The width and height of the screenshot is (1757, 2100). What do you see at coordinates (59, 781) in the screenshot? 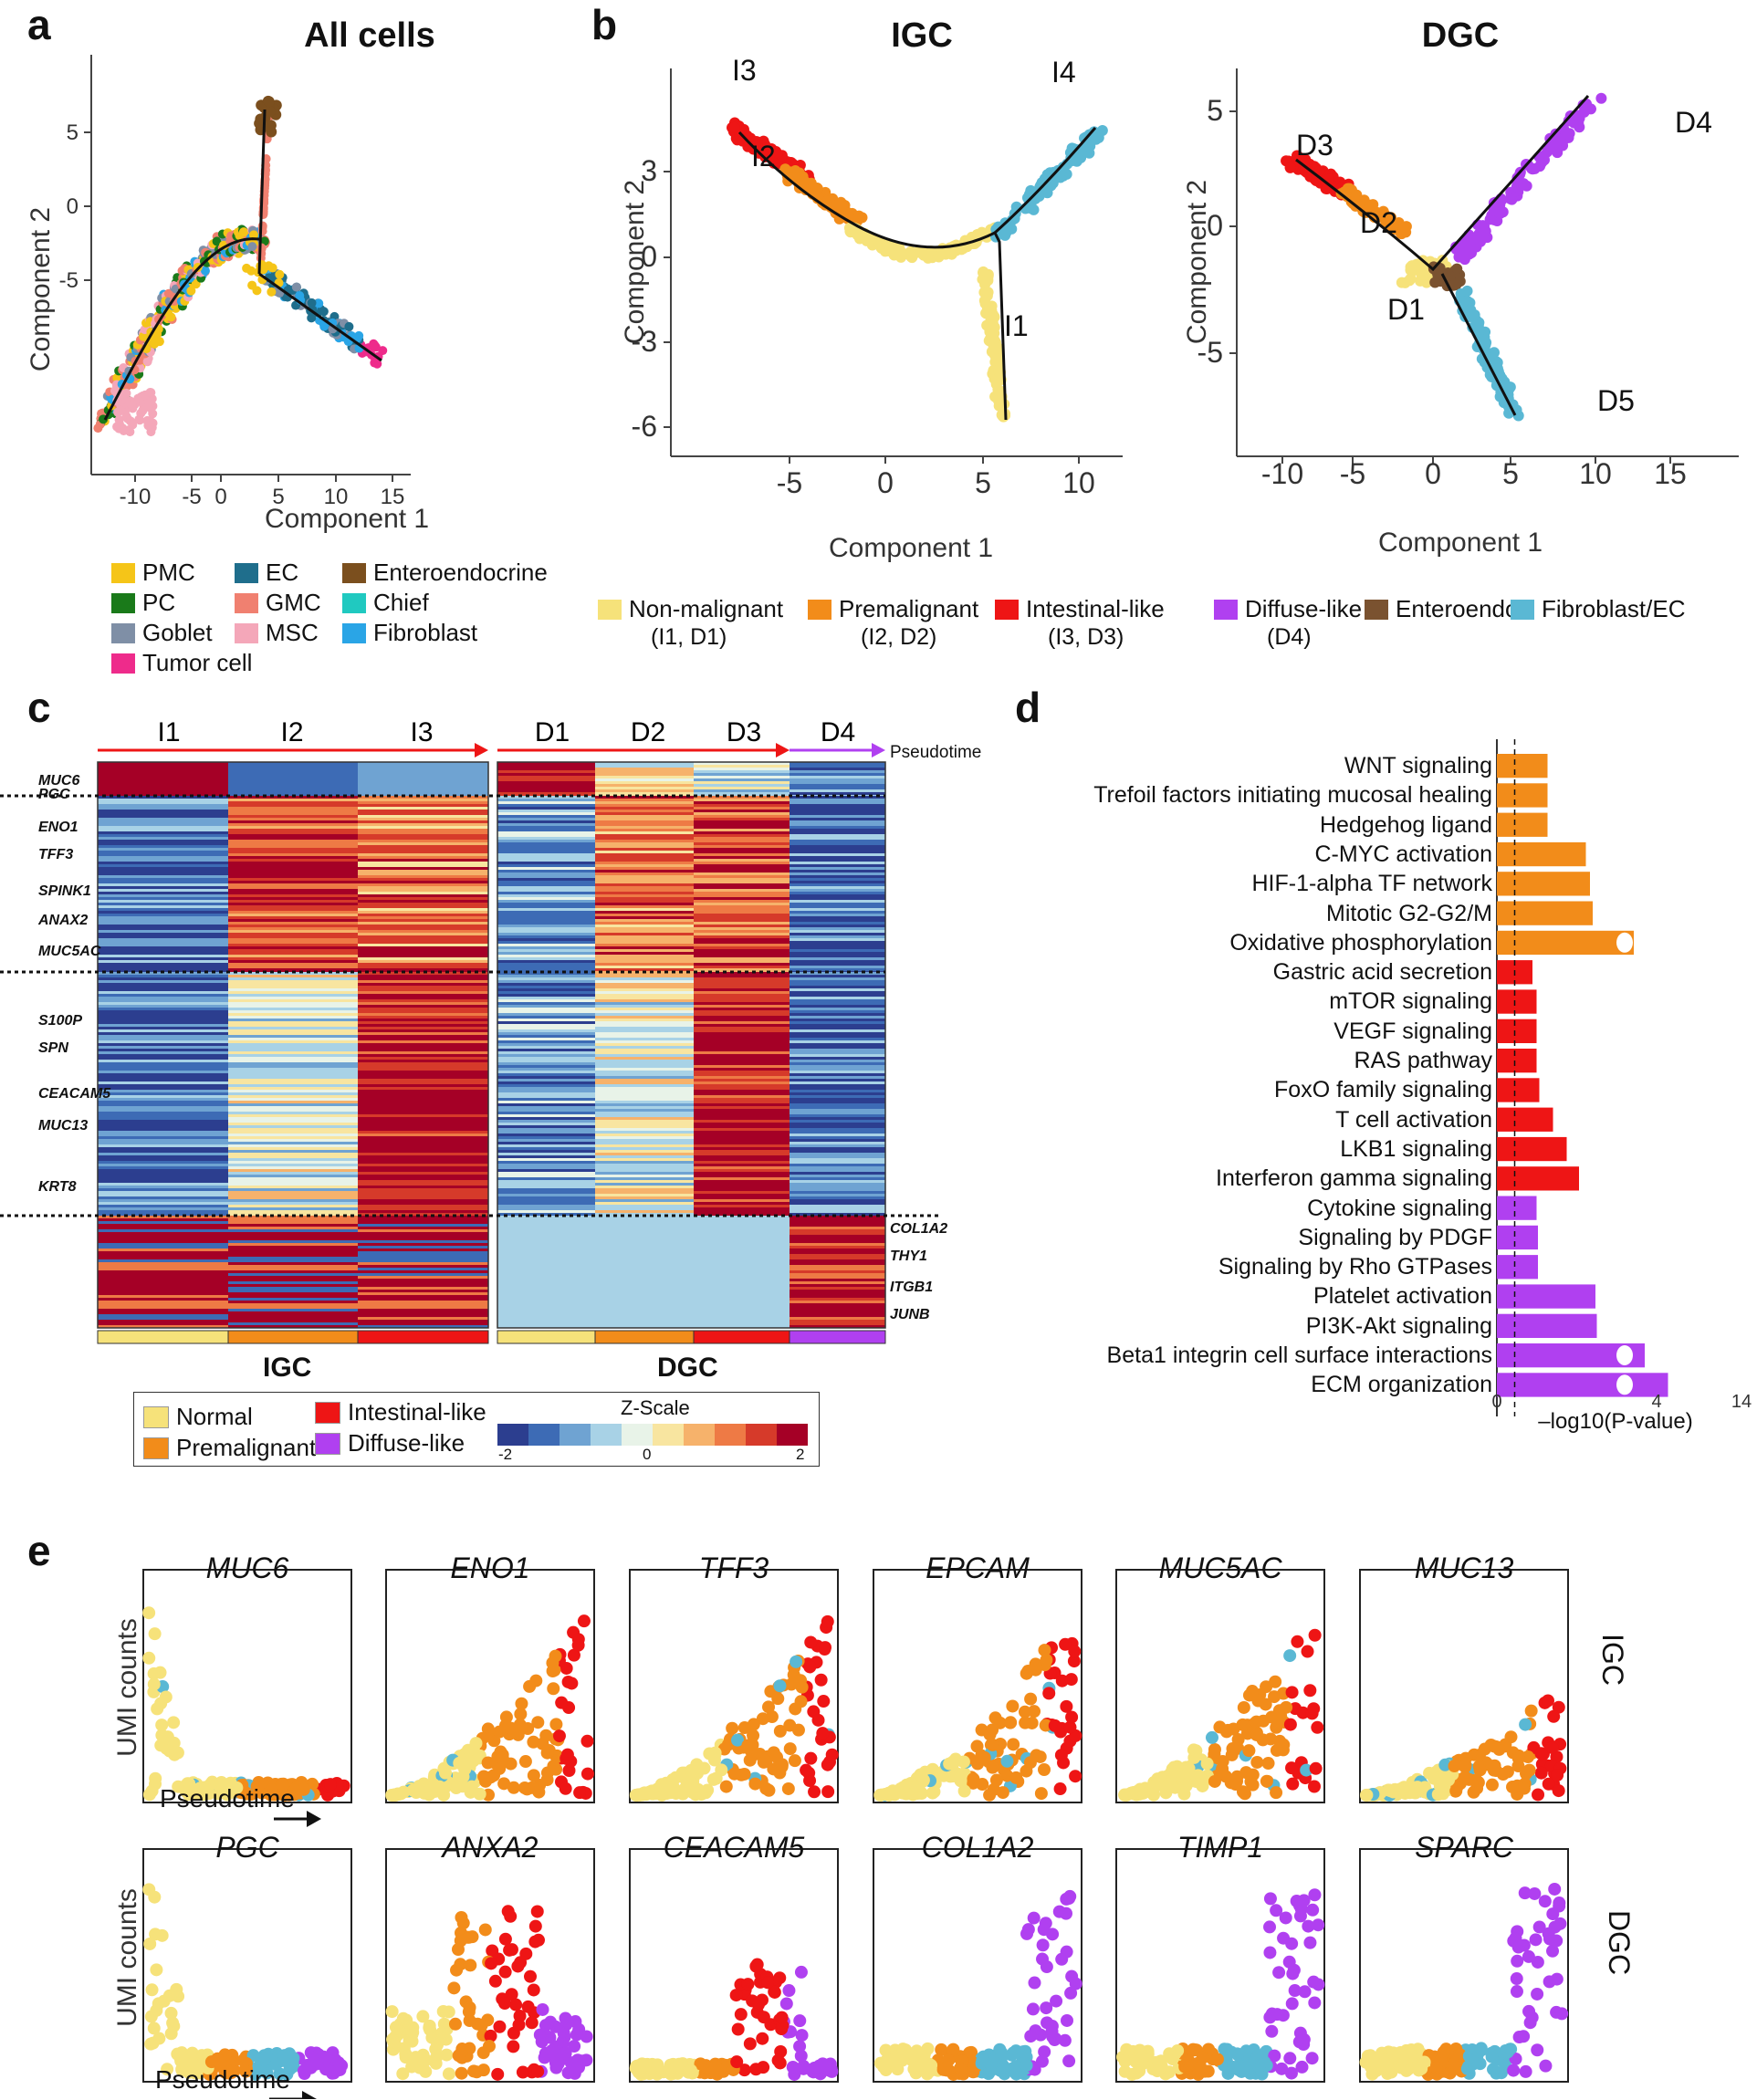
I see `gene-label-muc6: MUC6` at bounding box center [59, 781].